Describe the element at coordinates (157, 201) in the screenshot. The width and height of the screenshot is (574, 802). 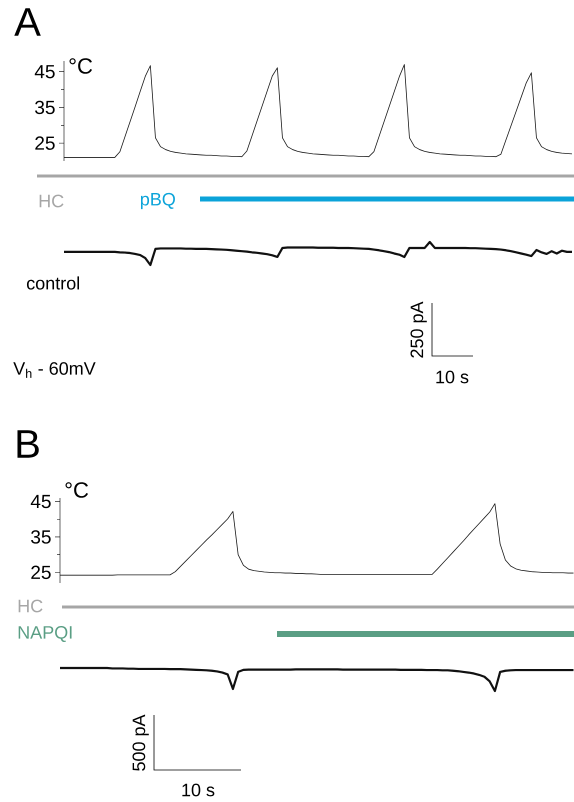
I see `text: pBQ` at that location.